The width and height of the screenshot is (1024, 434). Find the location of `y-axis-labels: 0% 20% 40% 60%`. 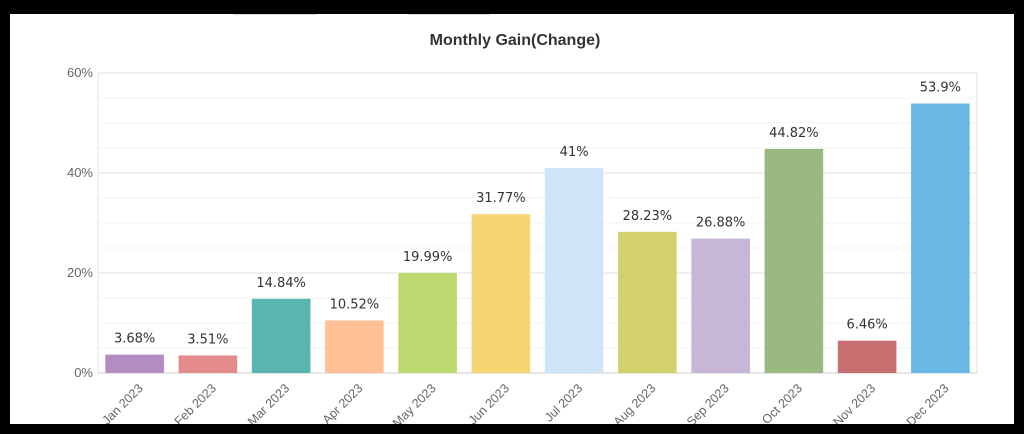

y-axis-labels: 0% 20% 40% 60% is located at coordinates (80, 222).